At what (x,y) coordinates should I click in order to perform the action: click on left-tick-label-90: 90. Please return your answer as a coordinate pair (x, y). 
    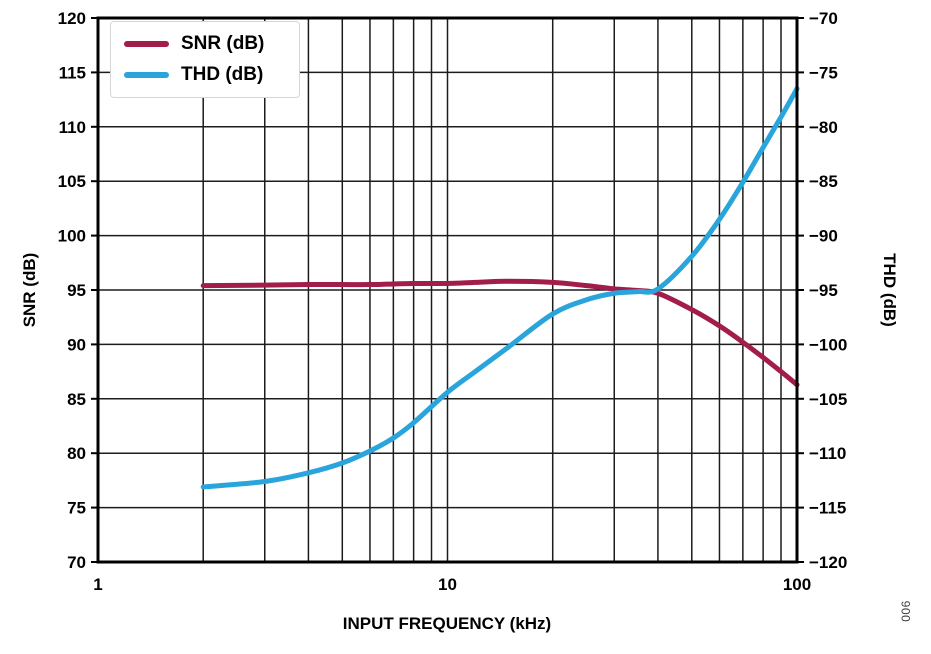
    Looking at the image, I should click on (76, 344).